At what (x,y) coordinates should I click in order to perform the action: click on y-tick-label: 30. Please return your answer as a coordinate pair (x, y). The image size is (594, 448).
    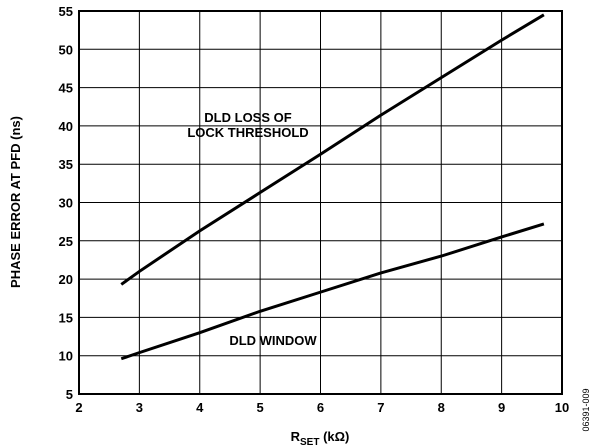
    Looking at the image, I should click on (66, 203).